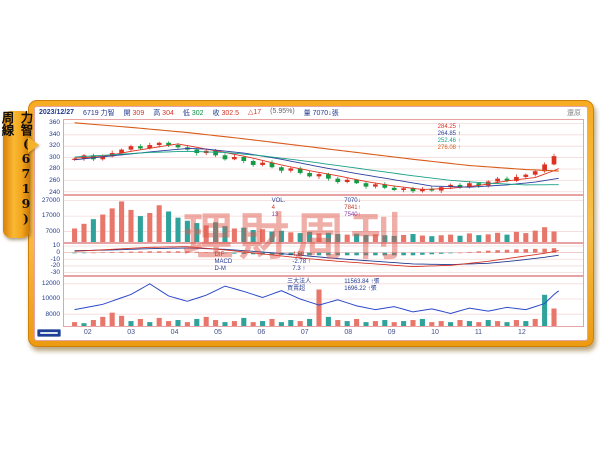 Image resolution: width=600 pixels, height=450 pixels. Describe the element at coordinates (55, 273) in the screenshot. I see `y-axis-label: -30` at that location.